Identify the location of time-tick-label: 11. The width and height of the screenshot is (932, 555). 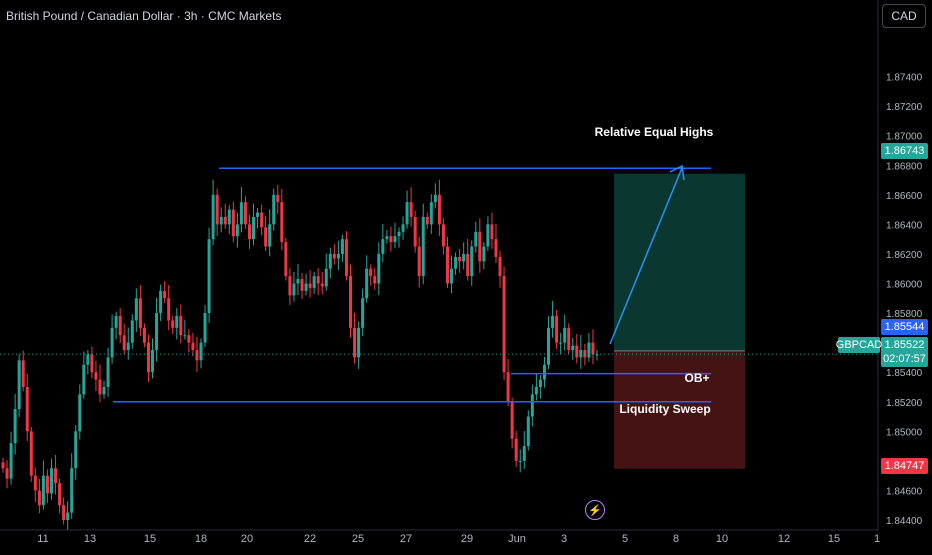
(42, 539).